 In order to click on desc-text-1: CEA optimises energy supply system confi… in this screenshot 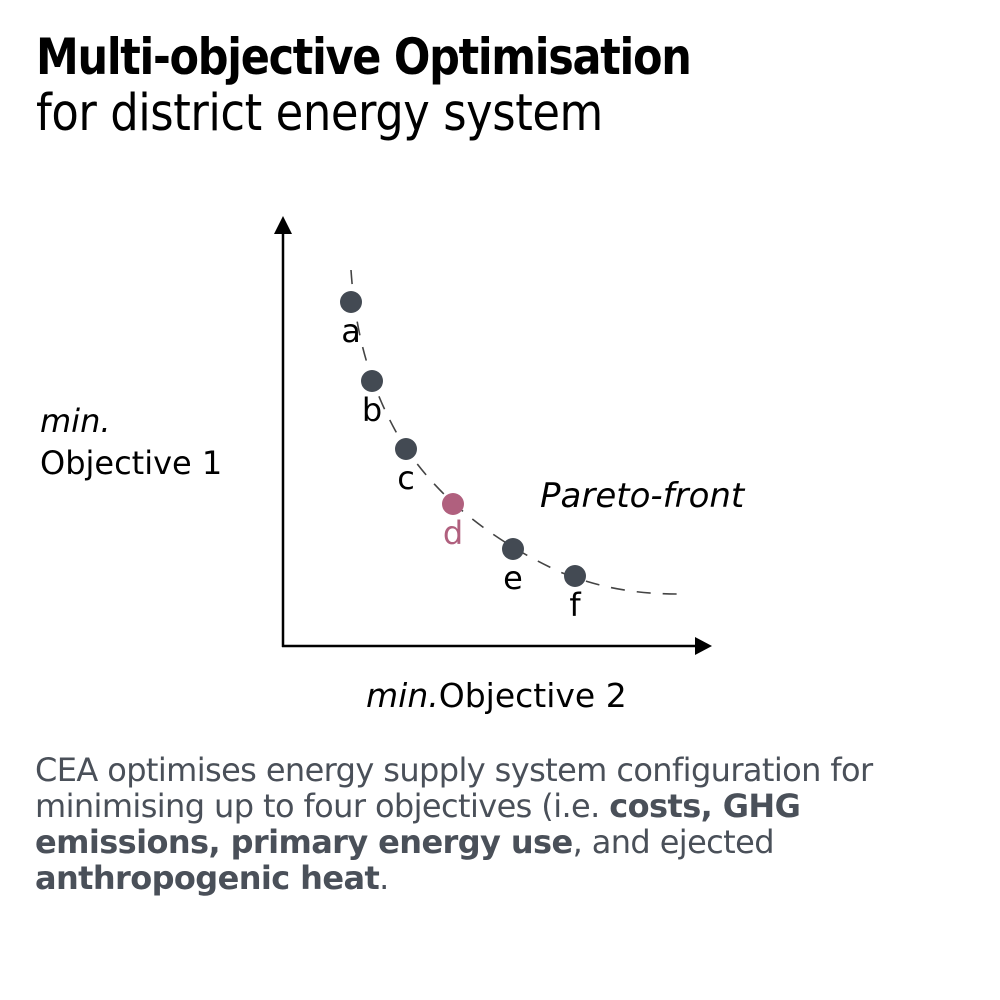, I will do `click(454, 788)`.